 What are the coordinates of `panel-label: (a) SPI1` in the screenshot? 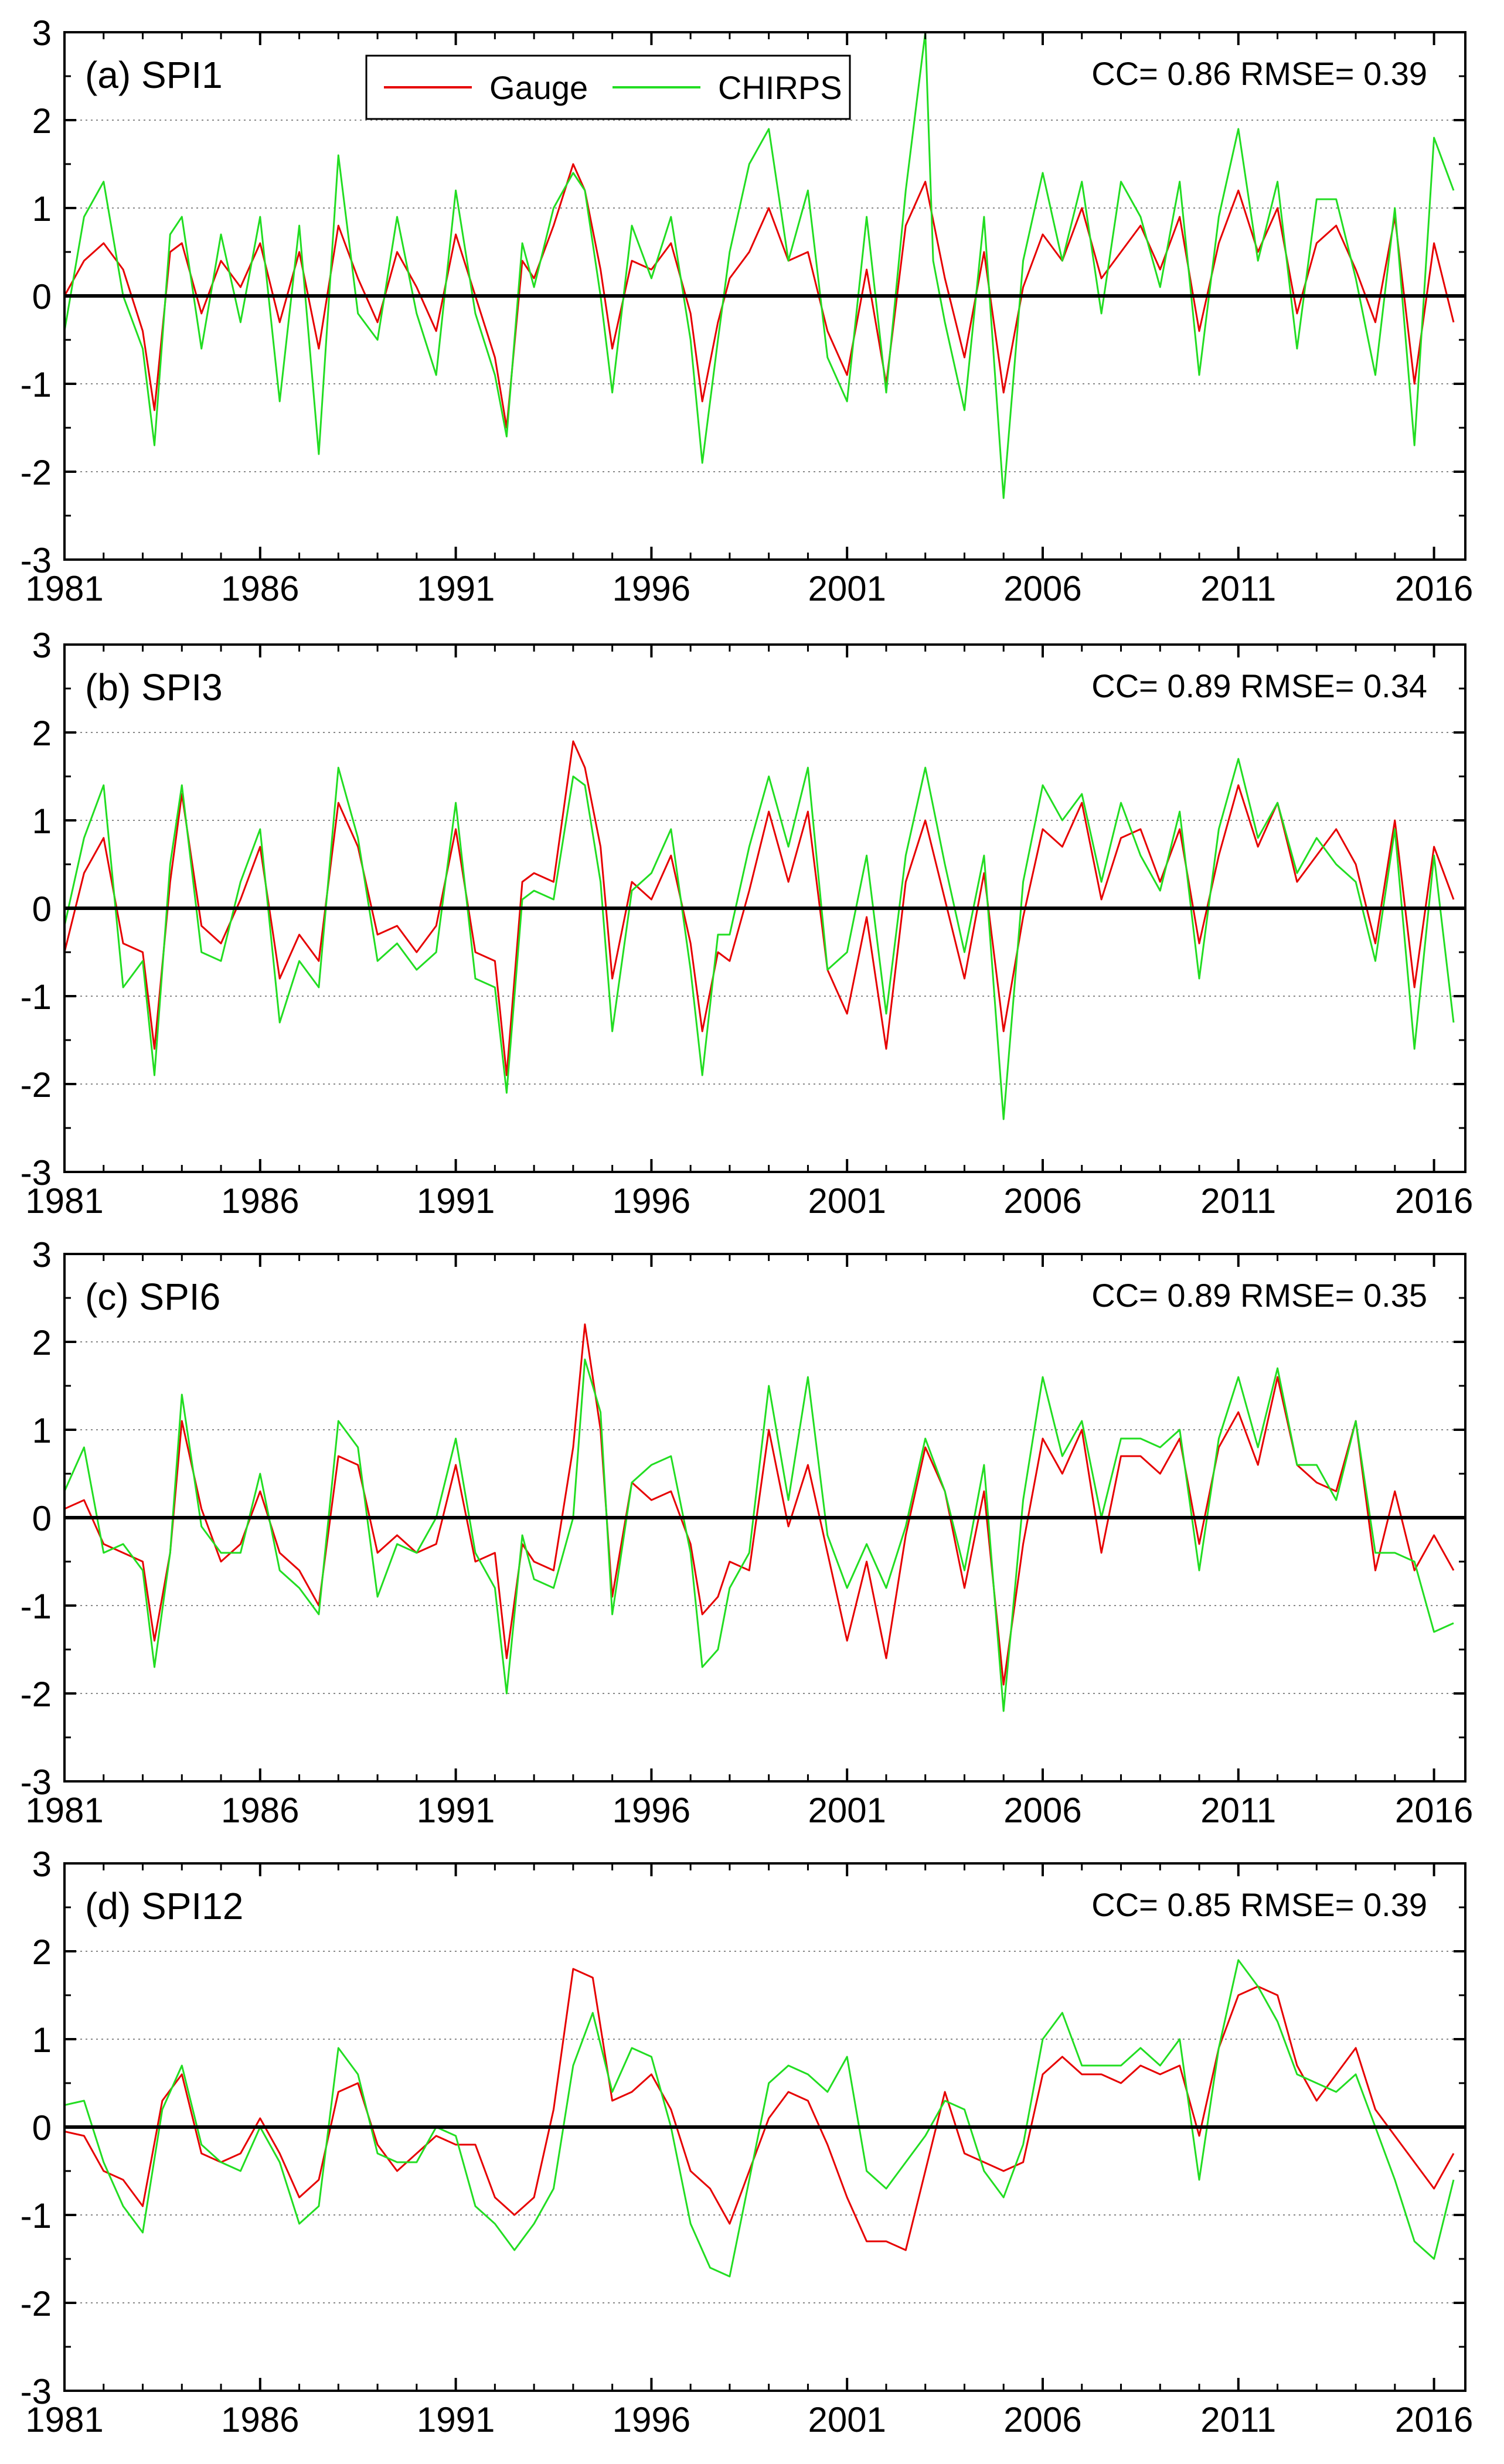 It's located at (154, 75).